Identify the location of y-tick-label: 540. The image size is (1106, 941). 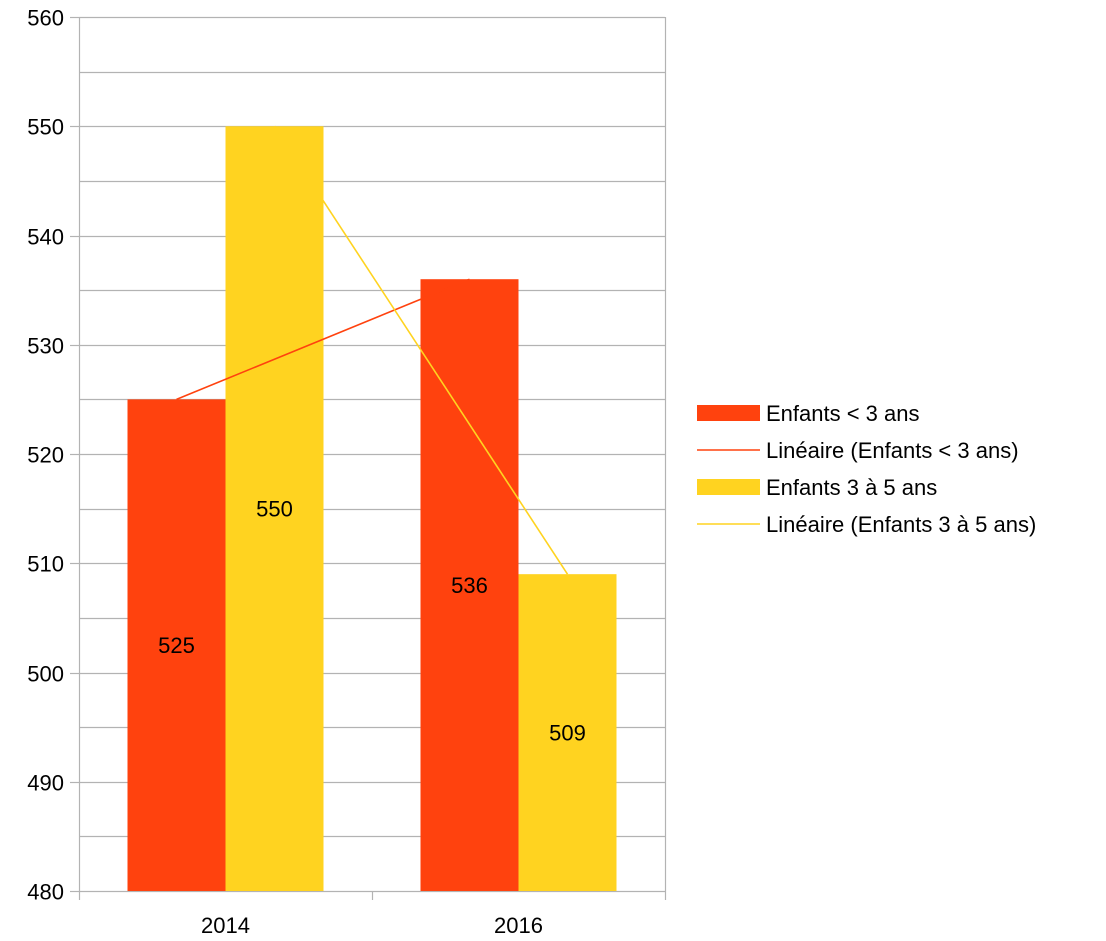
(45, 237).